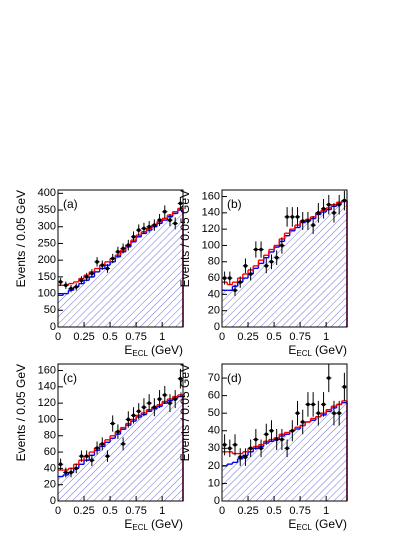 The width and height of the screenshot is (415, 542). Describe the element at coordinates (234, 204) in the screenshot. I see `panel-label: (b)` at that location.